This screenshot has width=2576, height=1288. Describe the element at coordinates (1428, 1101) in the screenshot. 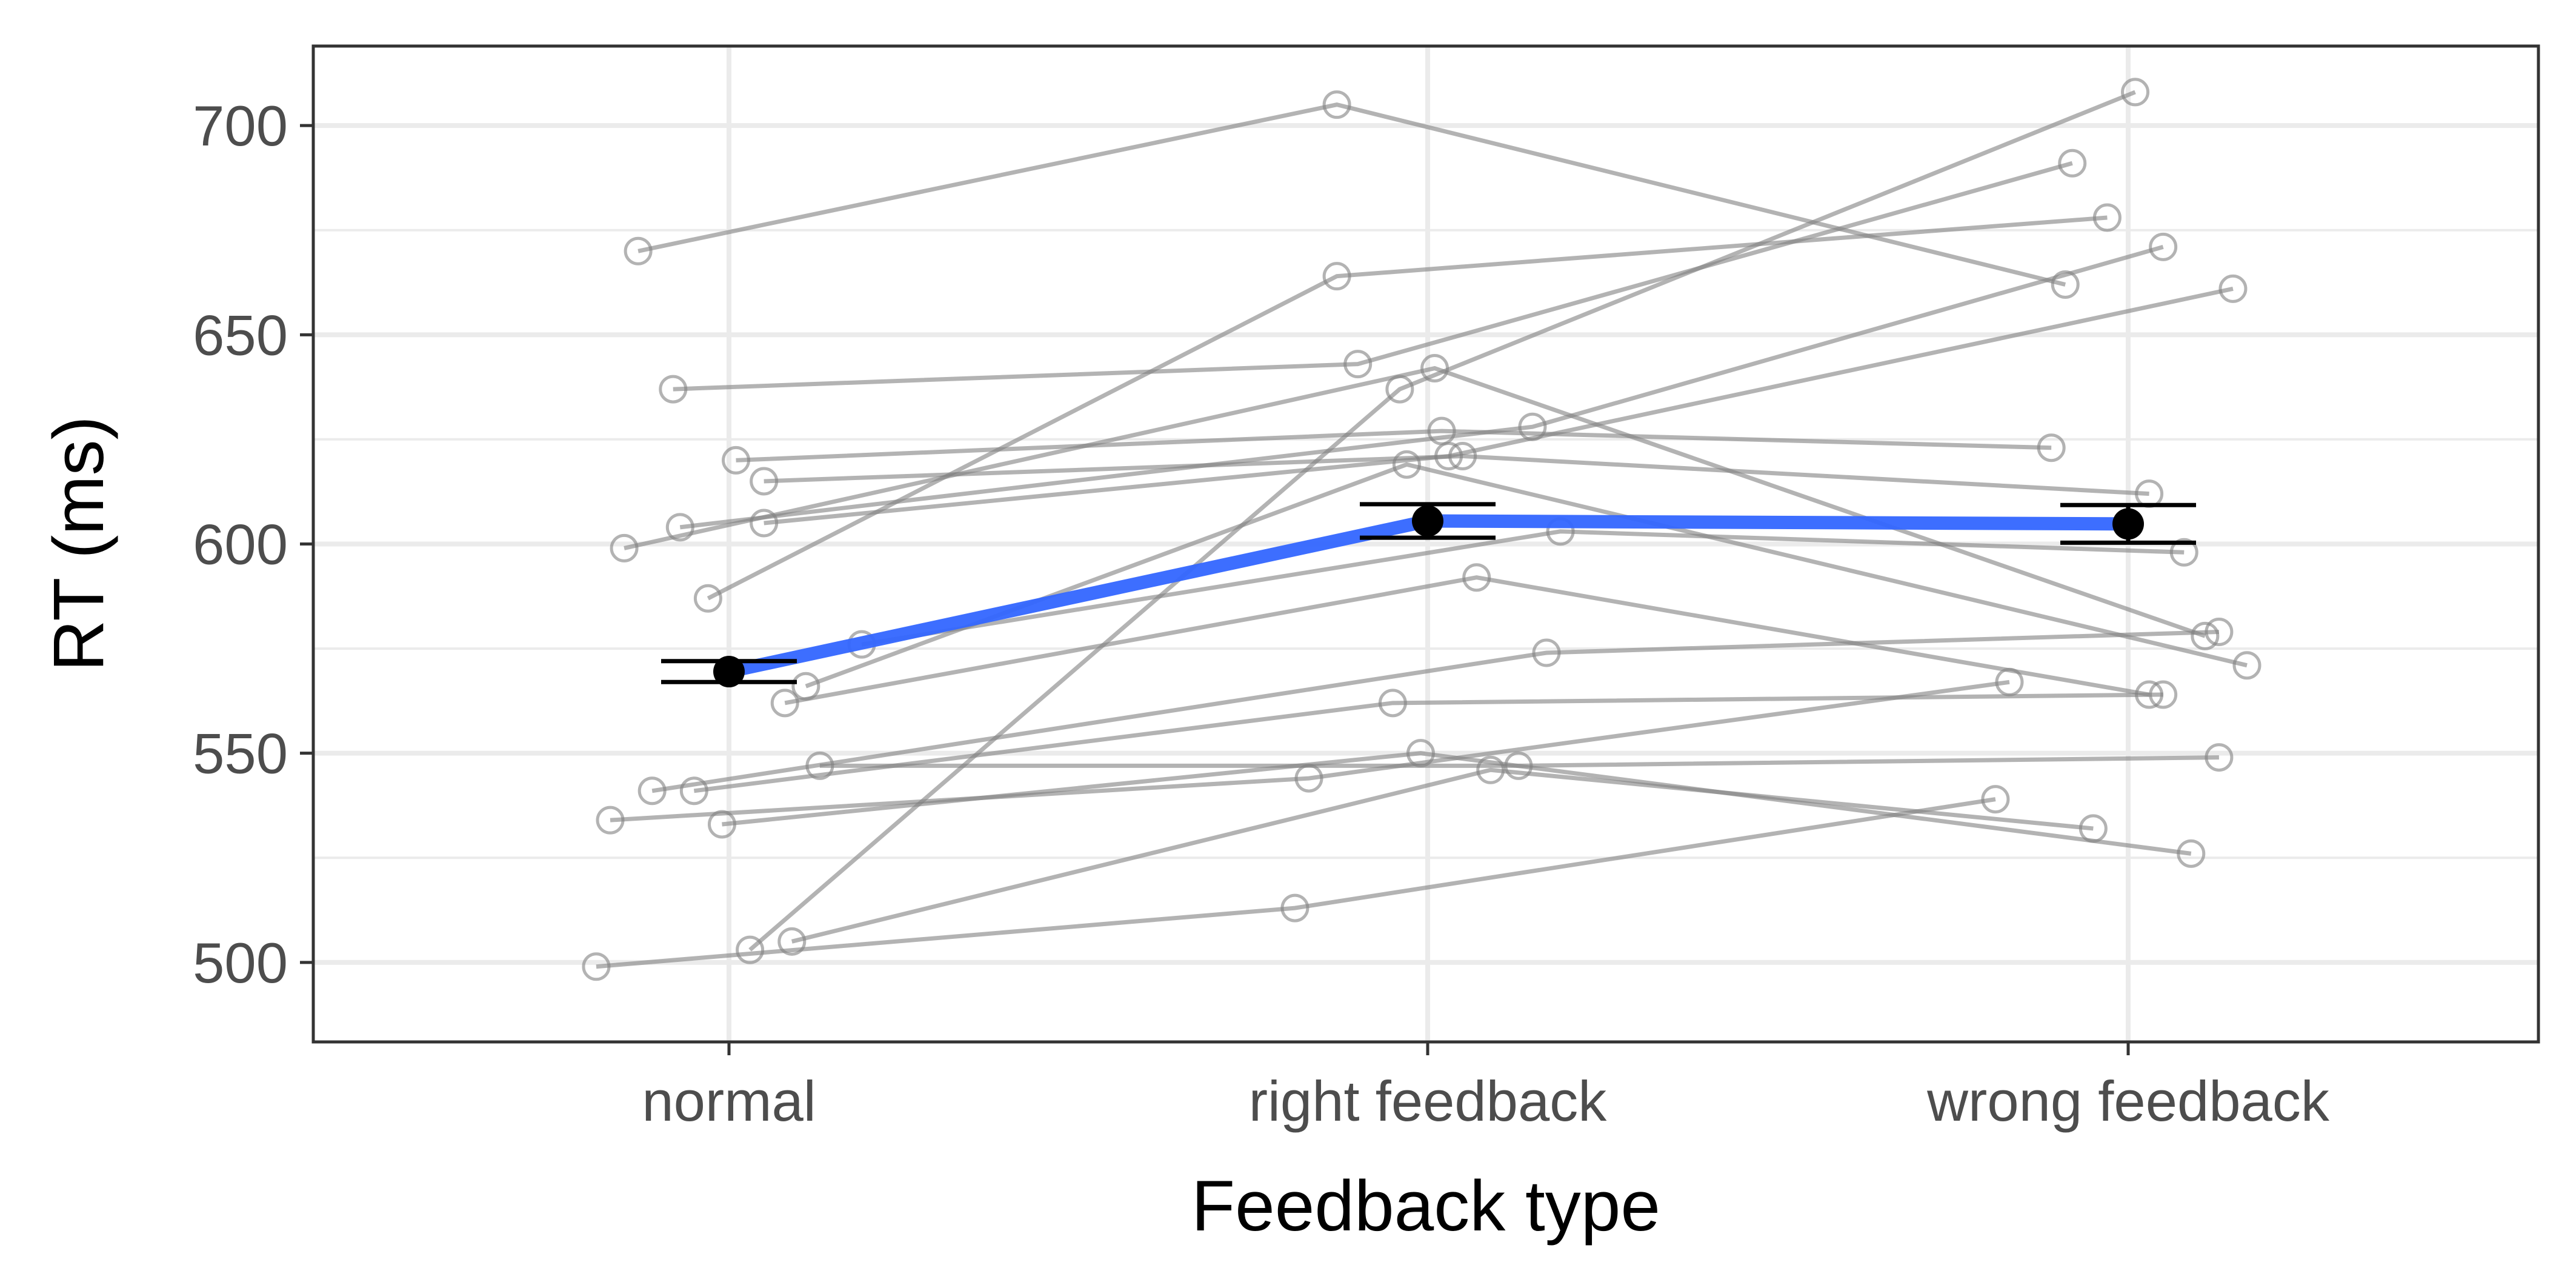

I see `x-tick-label: right feedback` at that location.